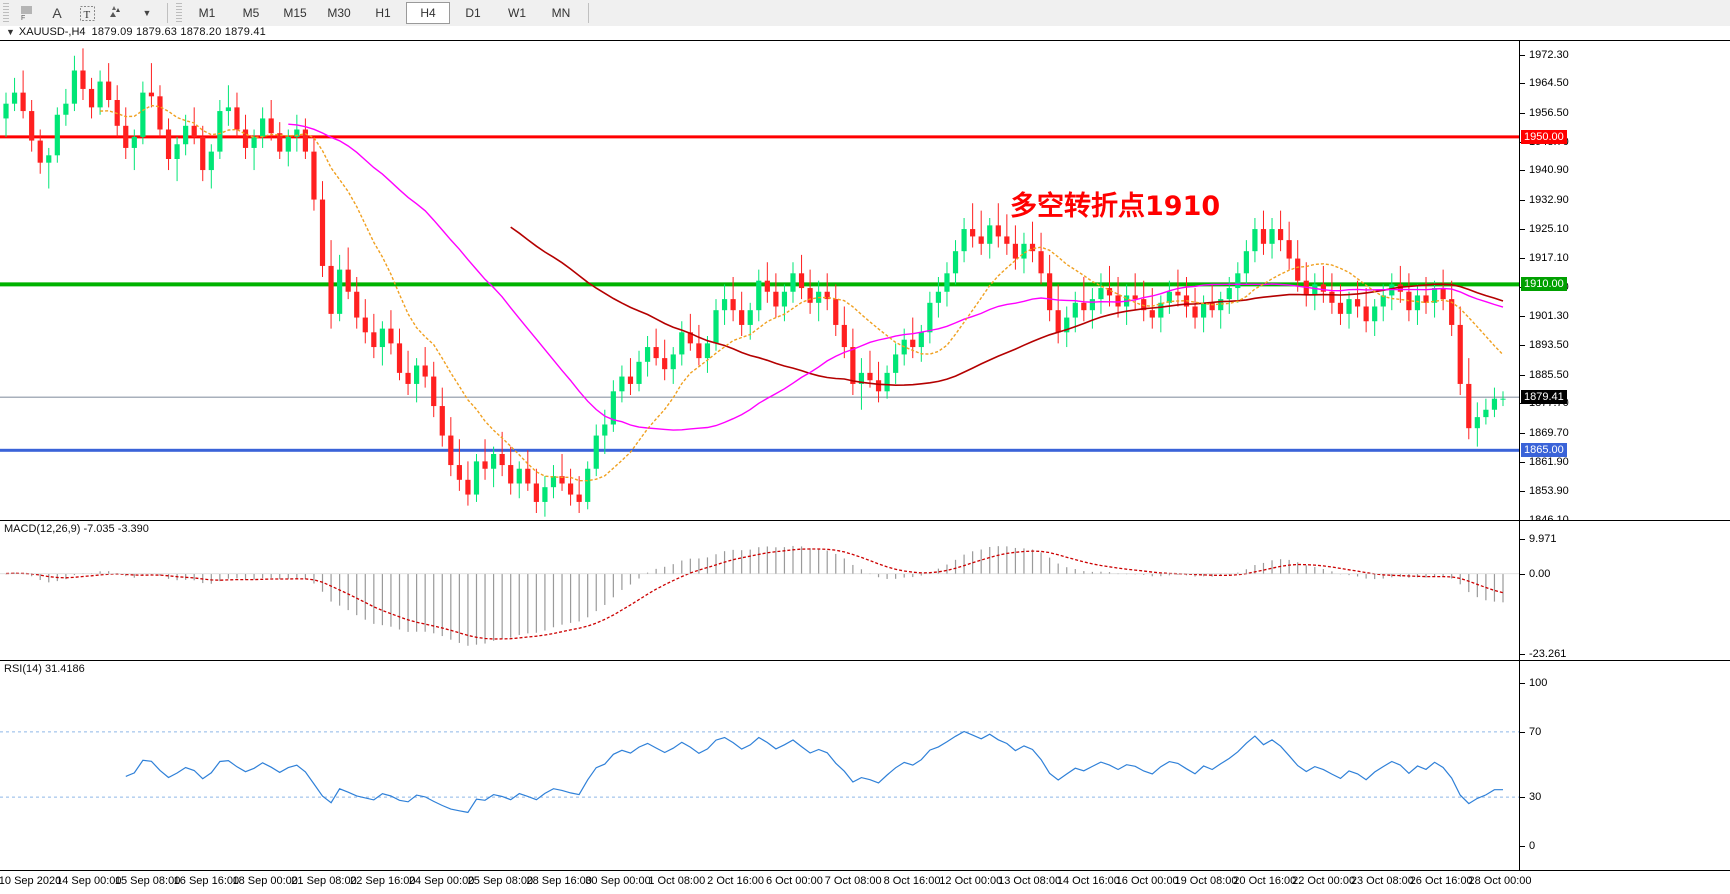 This screenshot has height=894, width=1730. I want to click on price-marker-current: 1879.41, so click(1544, 397).